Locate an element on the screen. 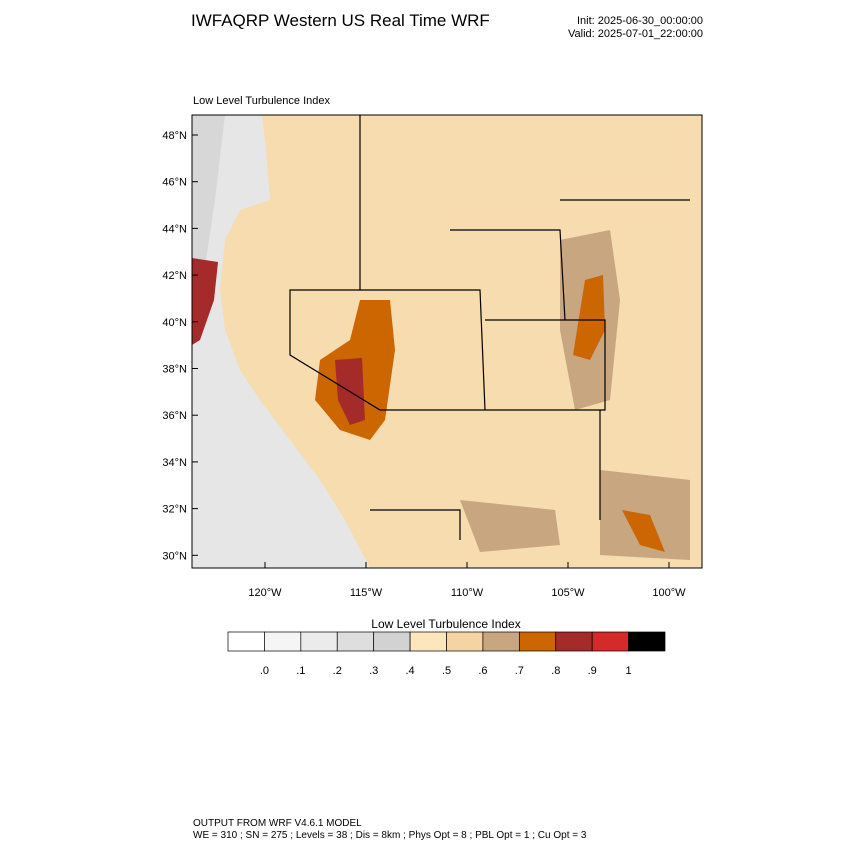 The image size is (850, 855). lon-label: 110°W is located at coordinates (467, 593).